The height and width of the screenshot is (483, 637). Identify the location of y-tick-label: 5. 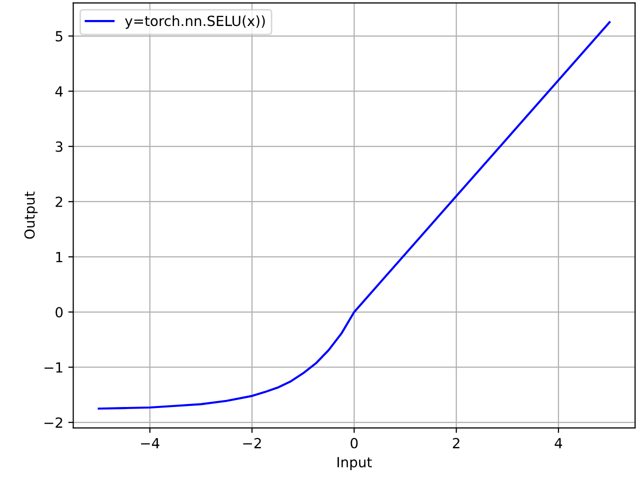
(59, 36).